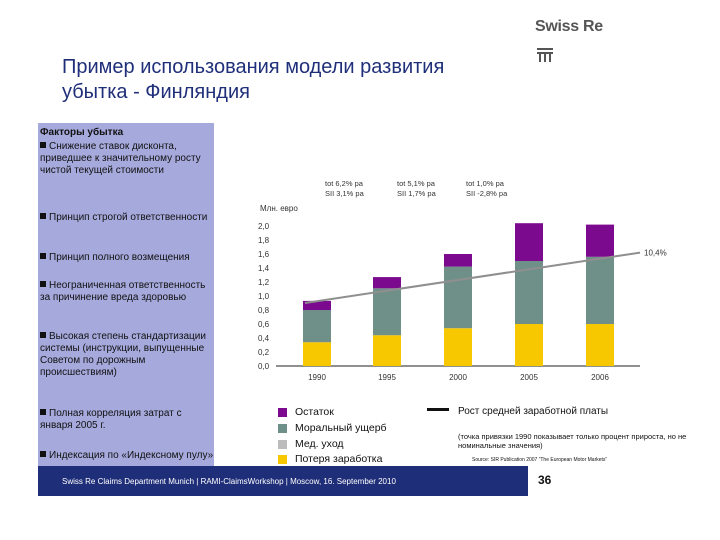  I want to click on factor-item: Принцип полного возмещения, so click(127, 258).